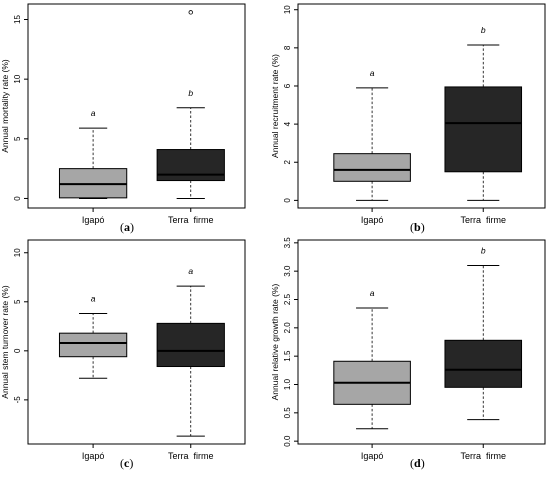 Image resolution: width=550 pixels, height=477 pixels. Describe the element at coordinates (5, 106) in the screenshot. I see `y-axis-label: Annual mortality rate (%)` at that location.